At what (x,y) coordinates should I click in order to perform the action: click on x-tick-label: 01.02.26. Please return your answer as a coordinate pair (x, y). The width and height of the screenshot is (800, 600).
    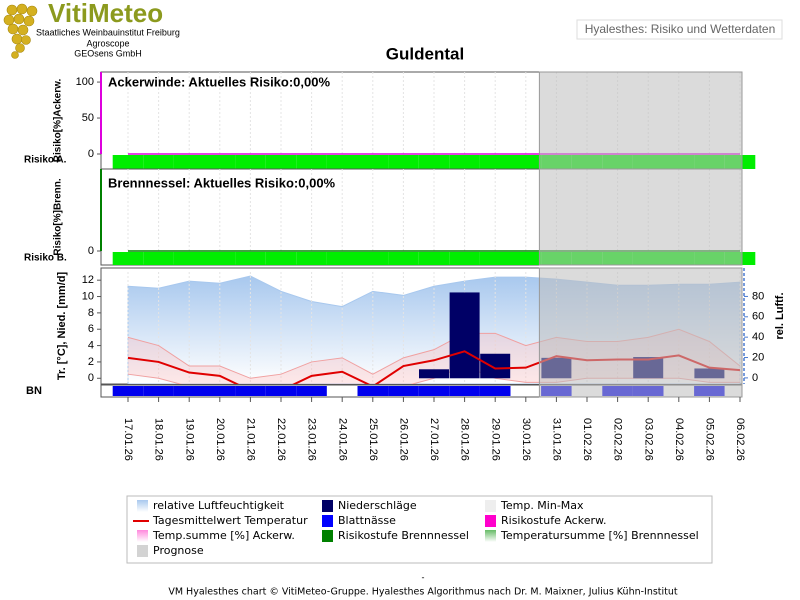
    Looking at the image, I should click on (587, 439).